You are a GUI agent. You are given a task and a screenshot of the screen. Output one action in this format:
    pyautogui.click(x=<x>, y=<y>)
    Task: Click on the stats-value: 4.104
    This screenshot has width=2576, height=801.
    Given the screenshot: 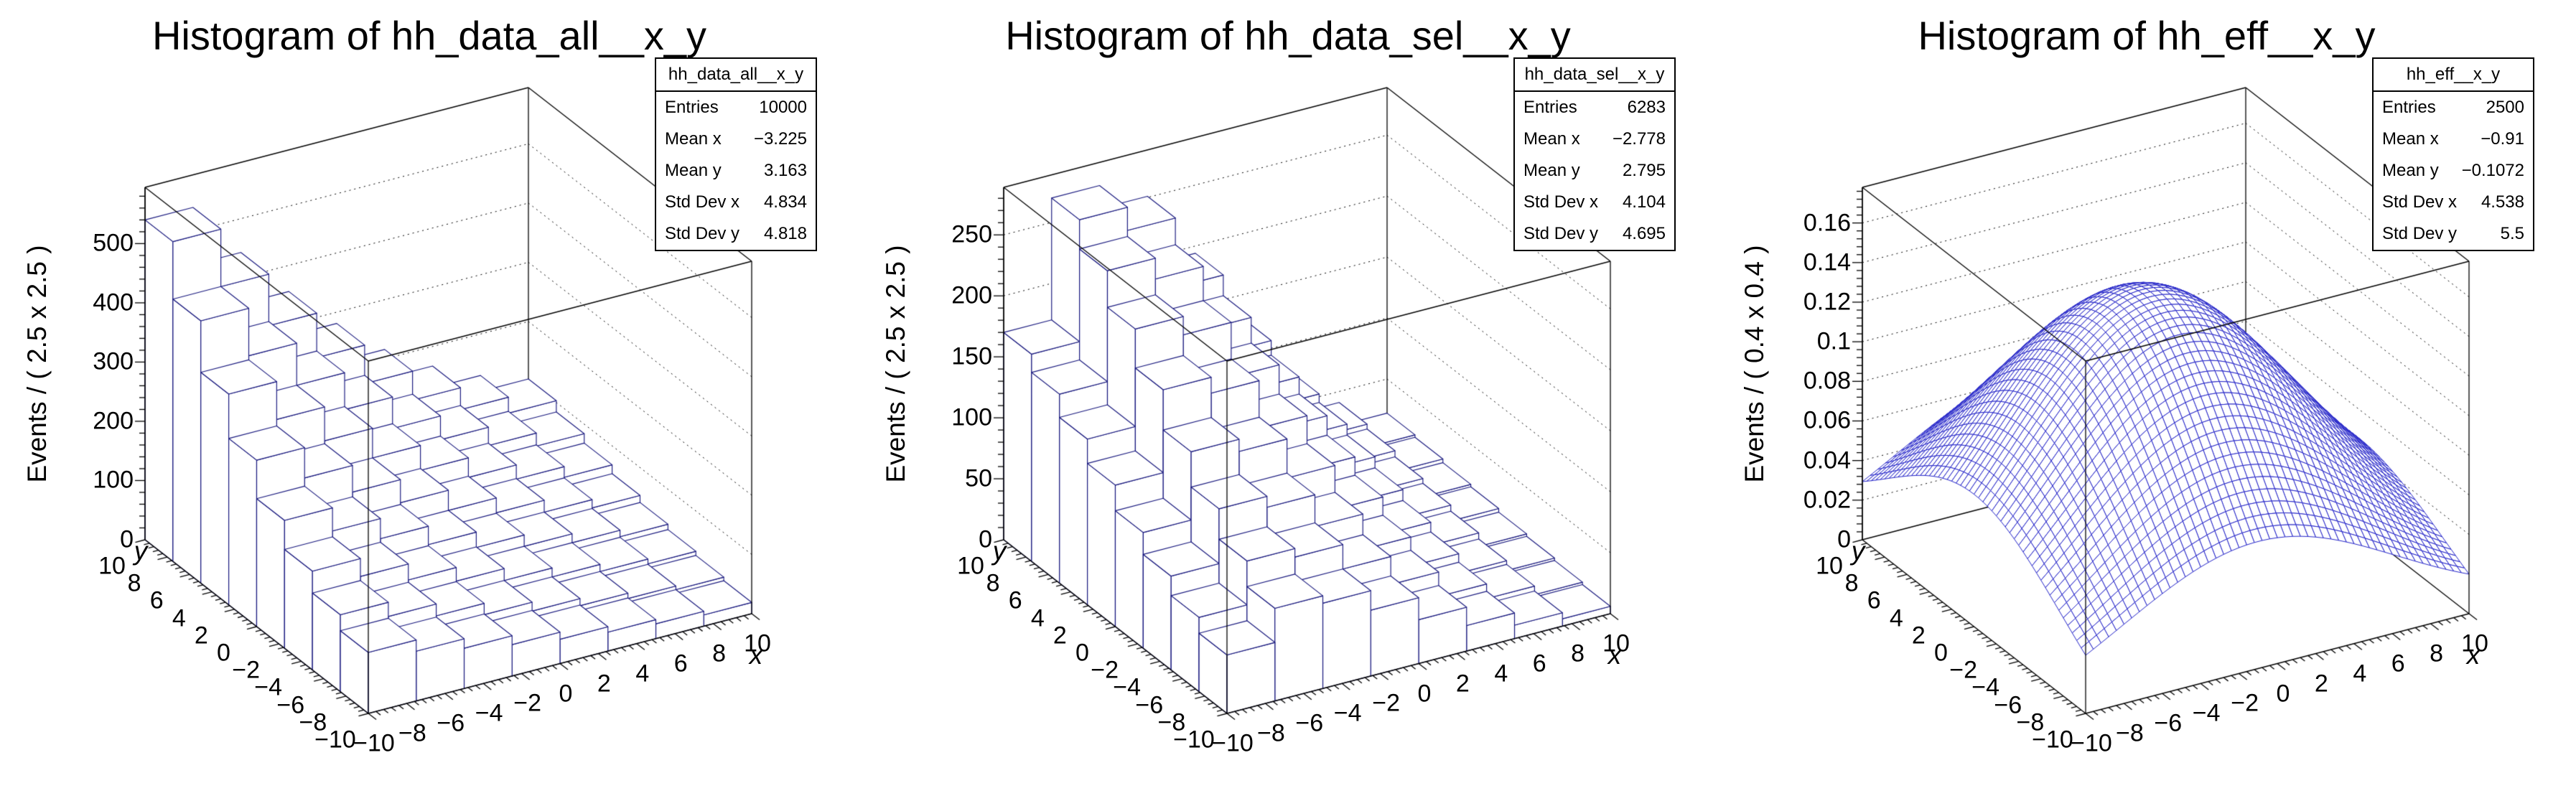 What is the action you would take?
    pyautogui.click(x=1644, y=202)
    